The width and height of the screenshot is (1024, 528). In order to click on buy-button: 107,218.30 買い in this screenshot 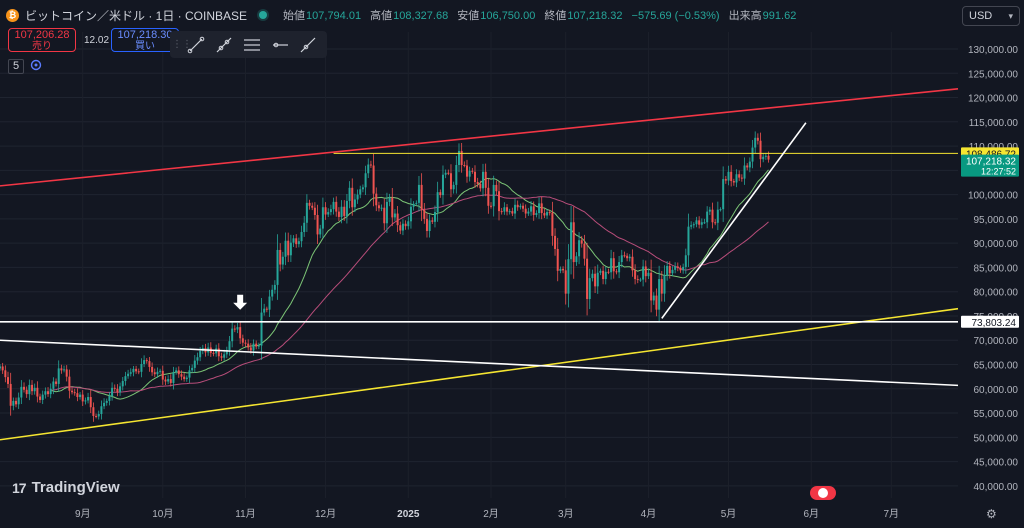, I will do `click(145, 40)`.